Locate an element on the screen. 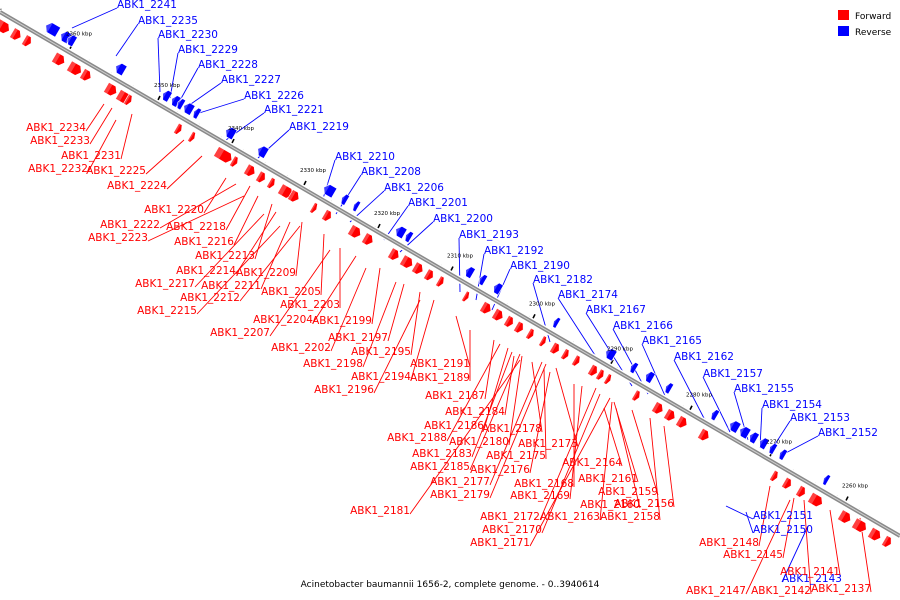 The width and height of the screenshot is (900, 600). scale-label: 2270 kbp is located at coordinates (779, 442).